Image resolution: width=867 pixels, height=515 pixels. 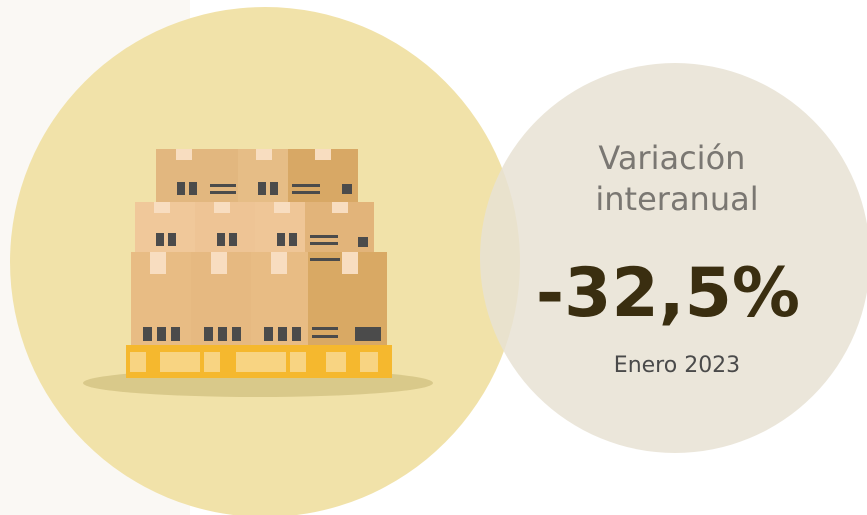 I want to click on stat-title: Variación interanual, so click(x=676, y=178).